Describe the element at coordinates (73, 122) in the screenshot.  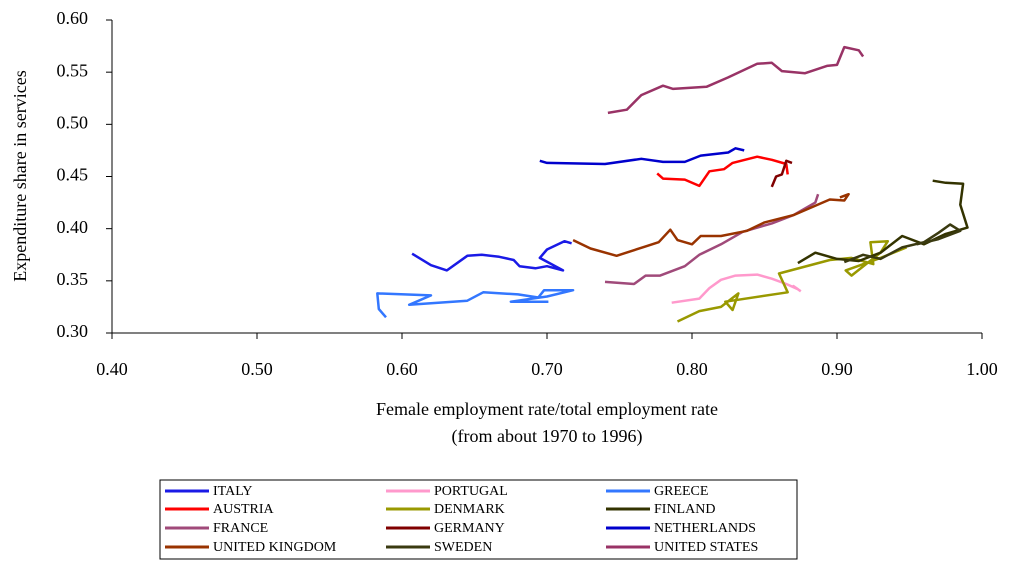
I see `y-tick-label: 0.50` at that location.